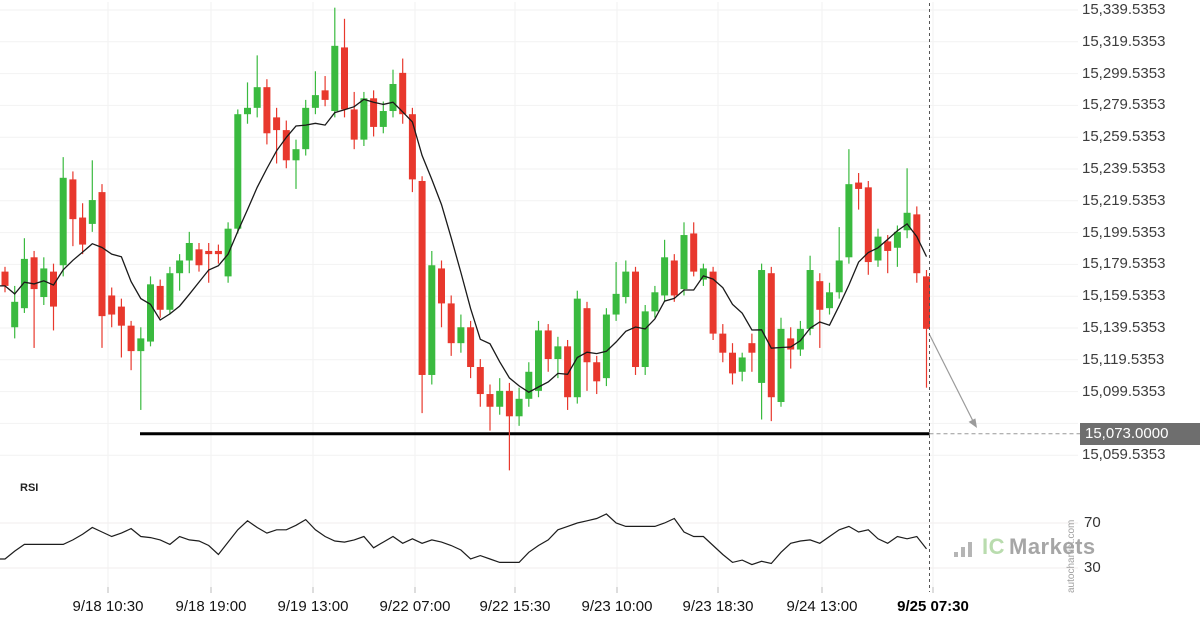 The width and height of the screenshot is (1200, 630). Describe the element at coordinates (1024, 547) in the screenshot. I see `ic-markets-watermark: IC Markets` at that location.